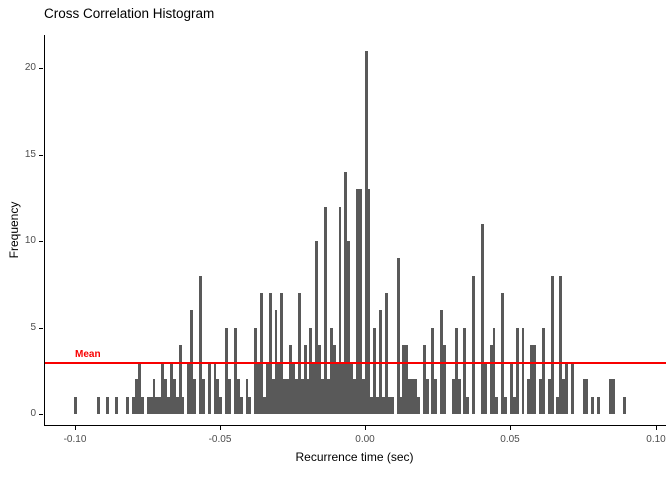 The height and width of the screenshot is (480, 672). What do you see at coordinates (354, 457) in the screenshot?
I see `x-axis-title: Recurrence time (sec)` at bounding box center [354, 457].